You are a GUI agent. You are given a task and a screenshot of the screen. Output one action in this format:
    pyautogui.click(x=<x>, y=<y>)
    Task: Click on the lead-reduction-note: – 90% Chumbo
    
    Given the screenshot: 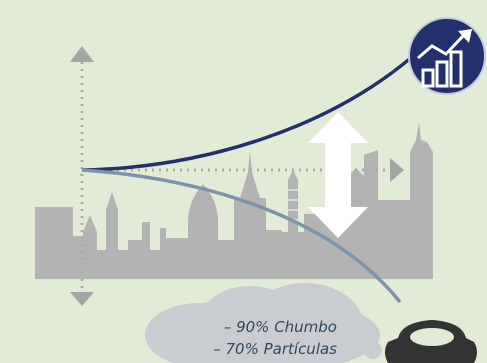 What is the action you would take?
    pyautogui.click(x=280, y=327)
    